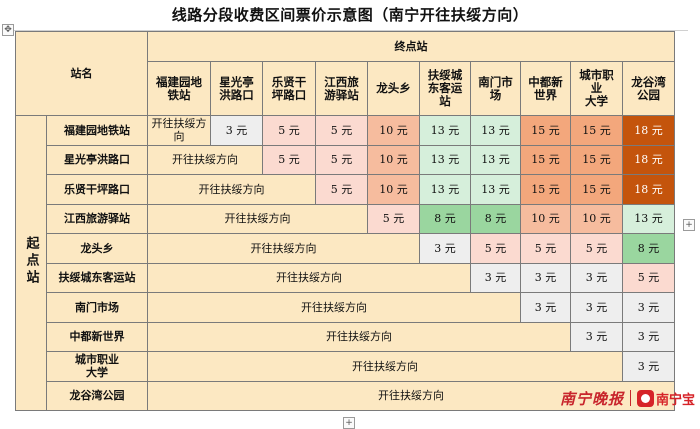  I want to click on app-logo: 南宁宝, so click(666, 398).